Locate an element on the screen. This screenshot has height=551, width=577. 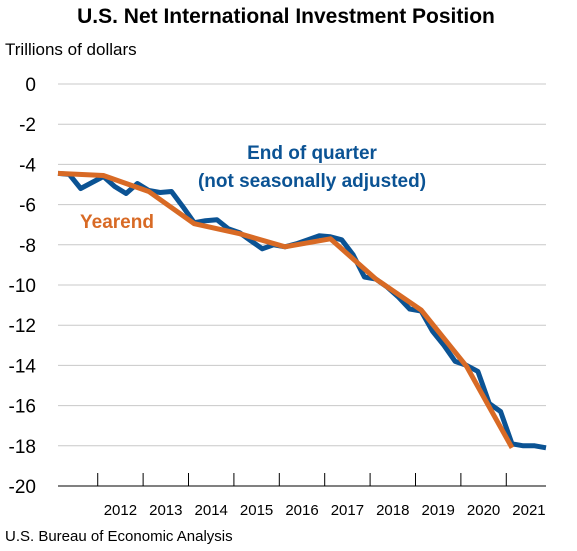
x-tick-label: 2013 is located at coordinates (165, 510).